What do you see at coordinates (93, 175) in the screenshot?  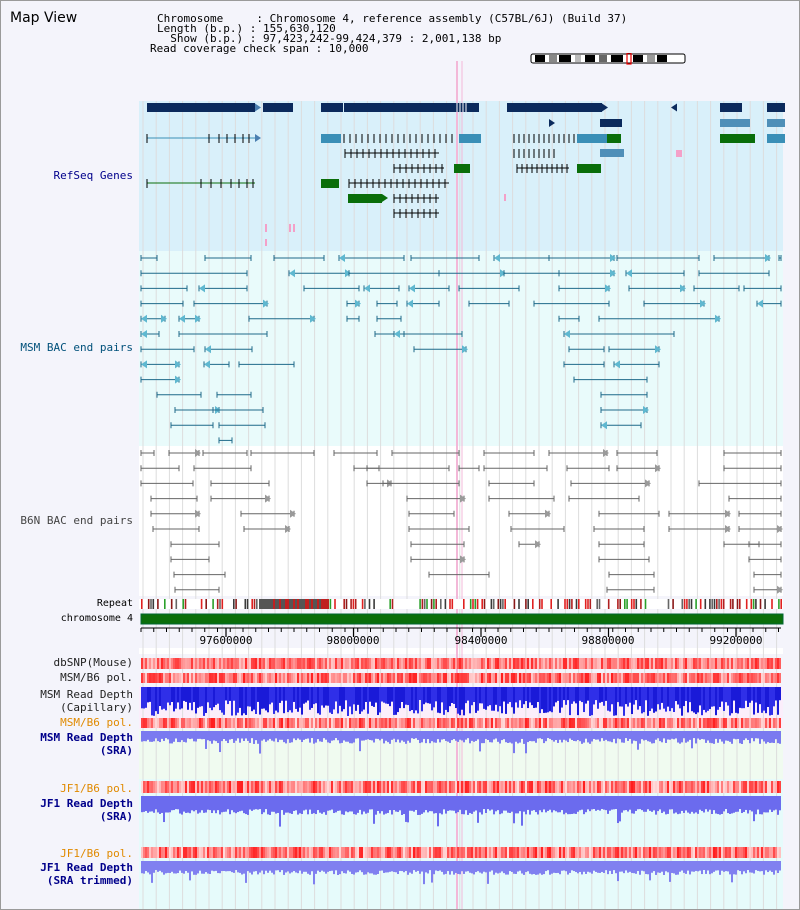 I see `label-refseq-genes: RefSeq Genes` at bounding box center [93, 175].